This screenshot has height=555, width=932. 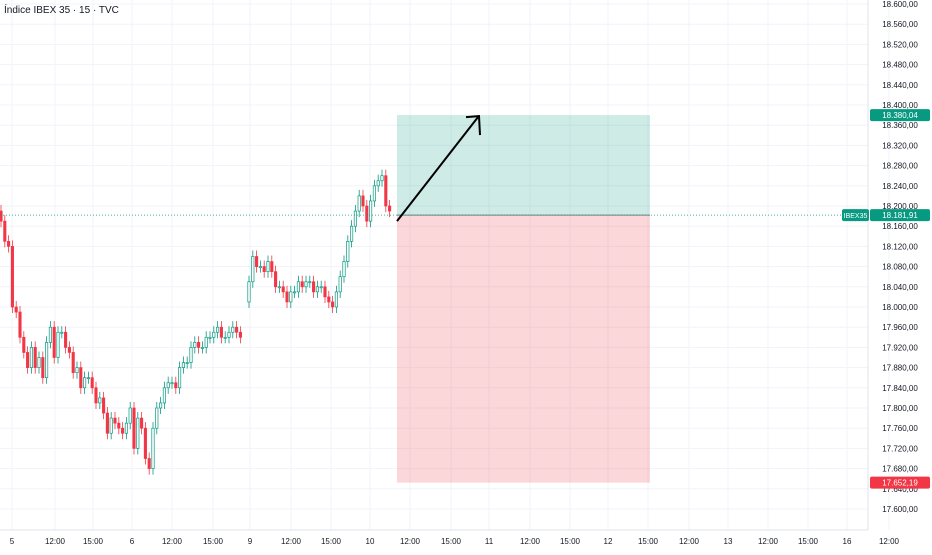 I want to click on y-tick-label: 17.800,00, so click(x=900, y=408).